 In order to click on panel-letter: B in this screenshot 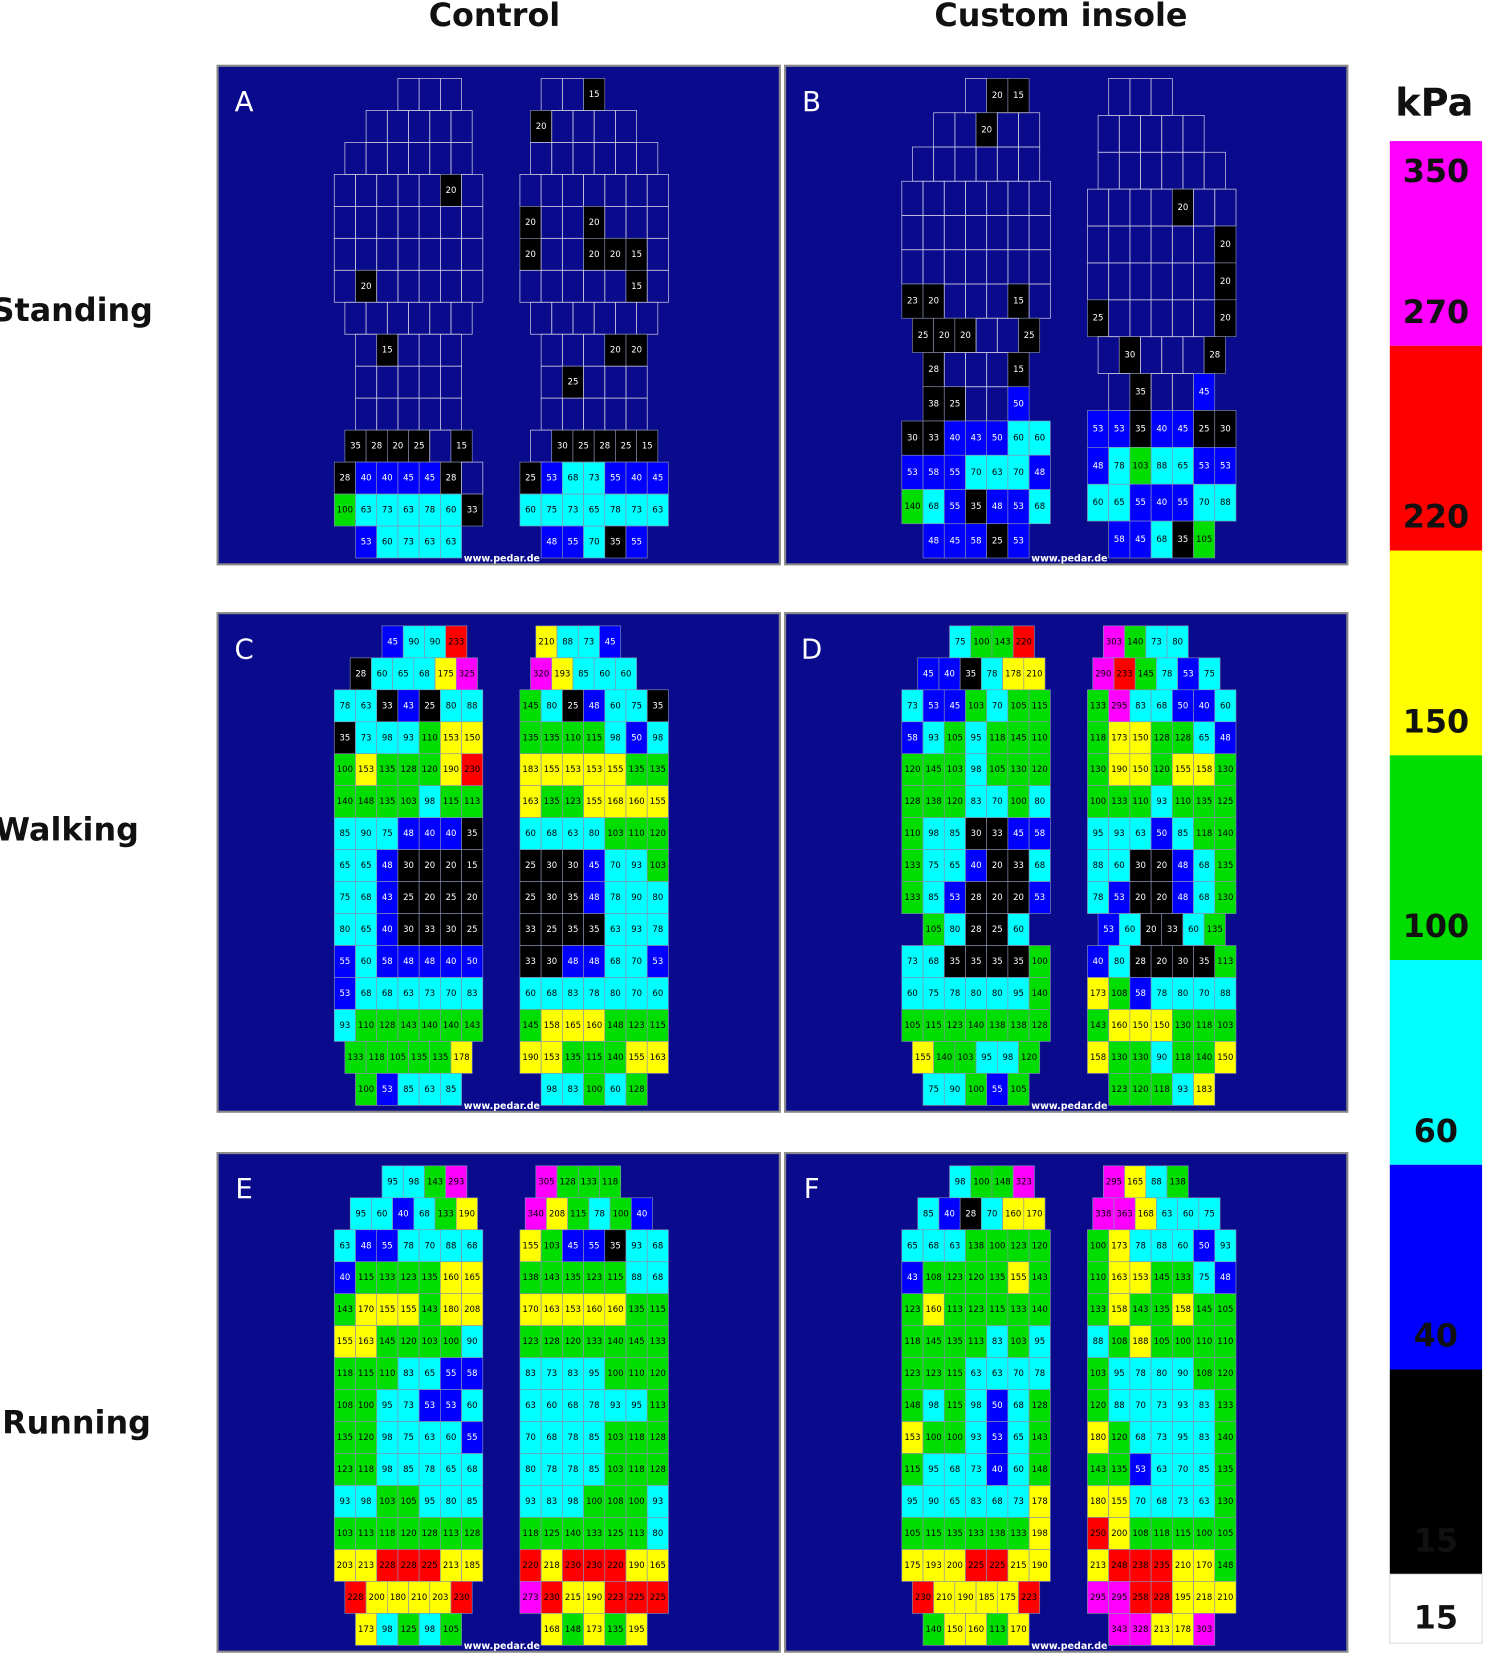, I will do `click(811, 101)`.